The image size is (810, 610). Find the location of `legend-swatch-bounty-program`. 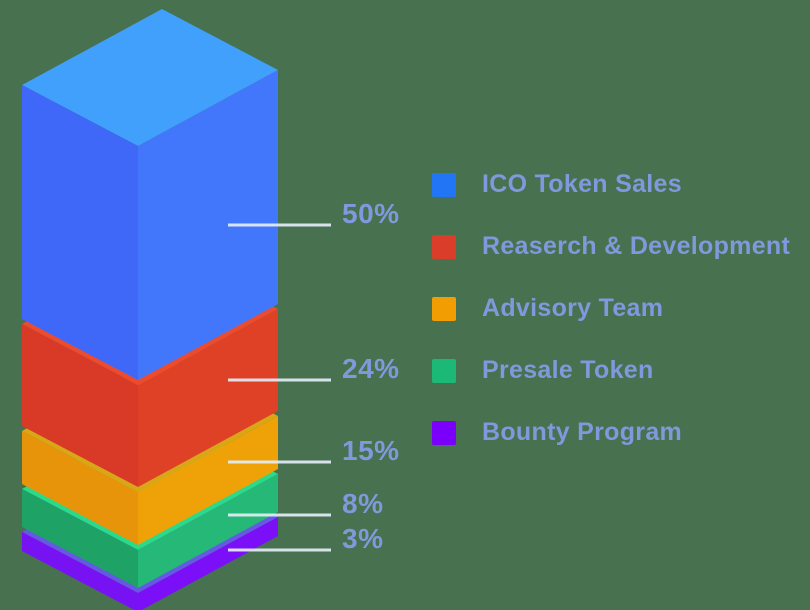

legend-swatch-bounty-program is located at coordinates (444, 432).